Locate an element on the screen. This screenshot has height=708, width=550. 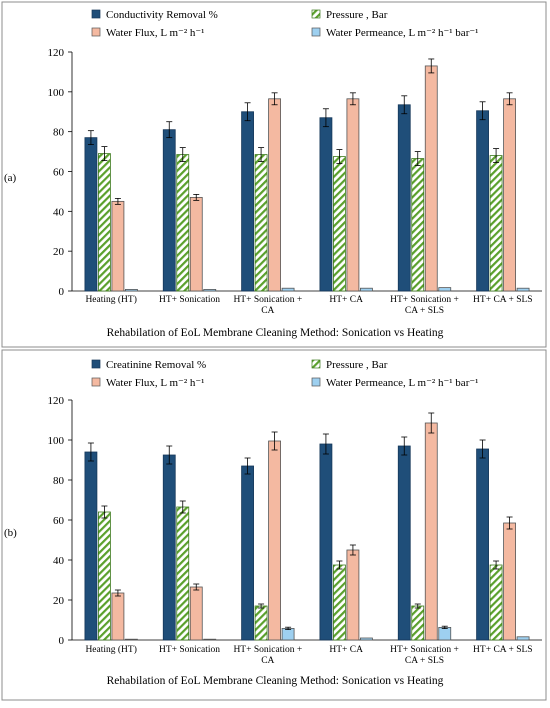
panel-label: (a) is located at coordinates (10, 178).